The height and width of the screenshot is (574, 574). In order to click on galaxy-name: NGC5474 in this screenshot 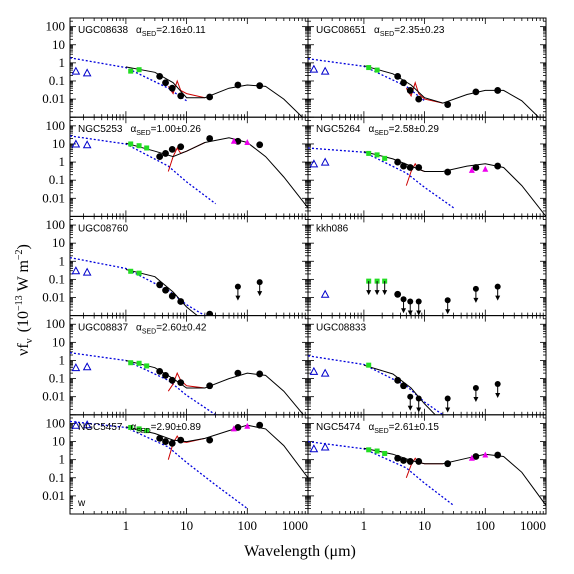, I will do `click(338, 427)`.